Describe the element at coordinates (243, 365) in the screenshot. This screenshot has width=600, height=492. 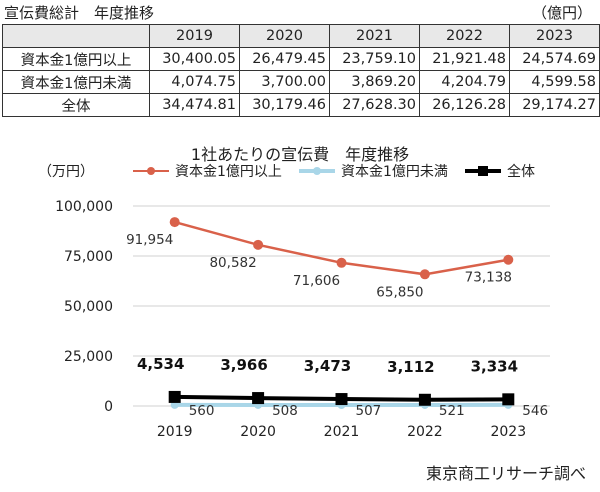
I see `data-label: 3,966` at that location.